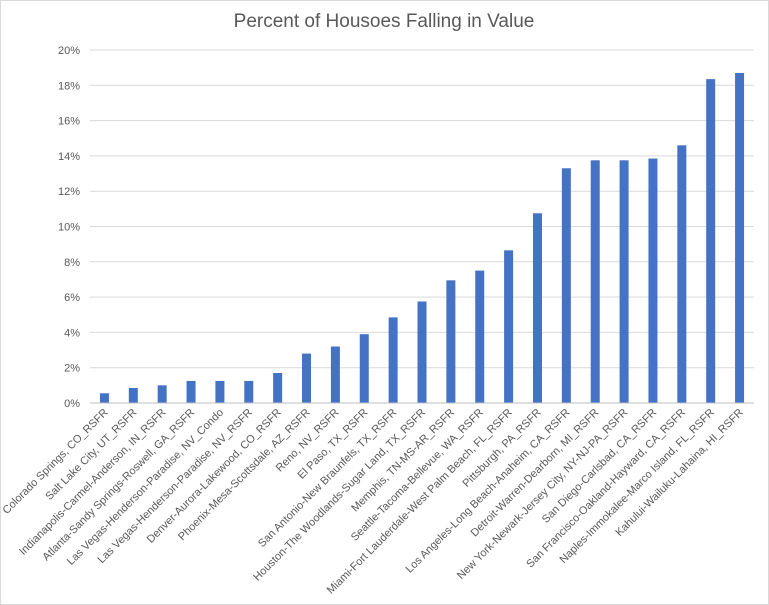 This screenshot has height=605, width=769. Describe the element at coordinates (72, 298) in the screenshot. I see `y-tick-label: 6%` at that location.